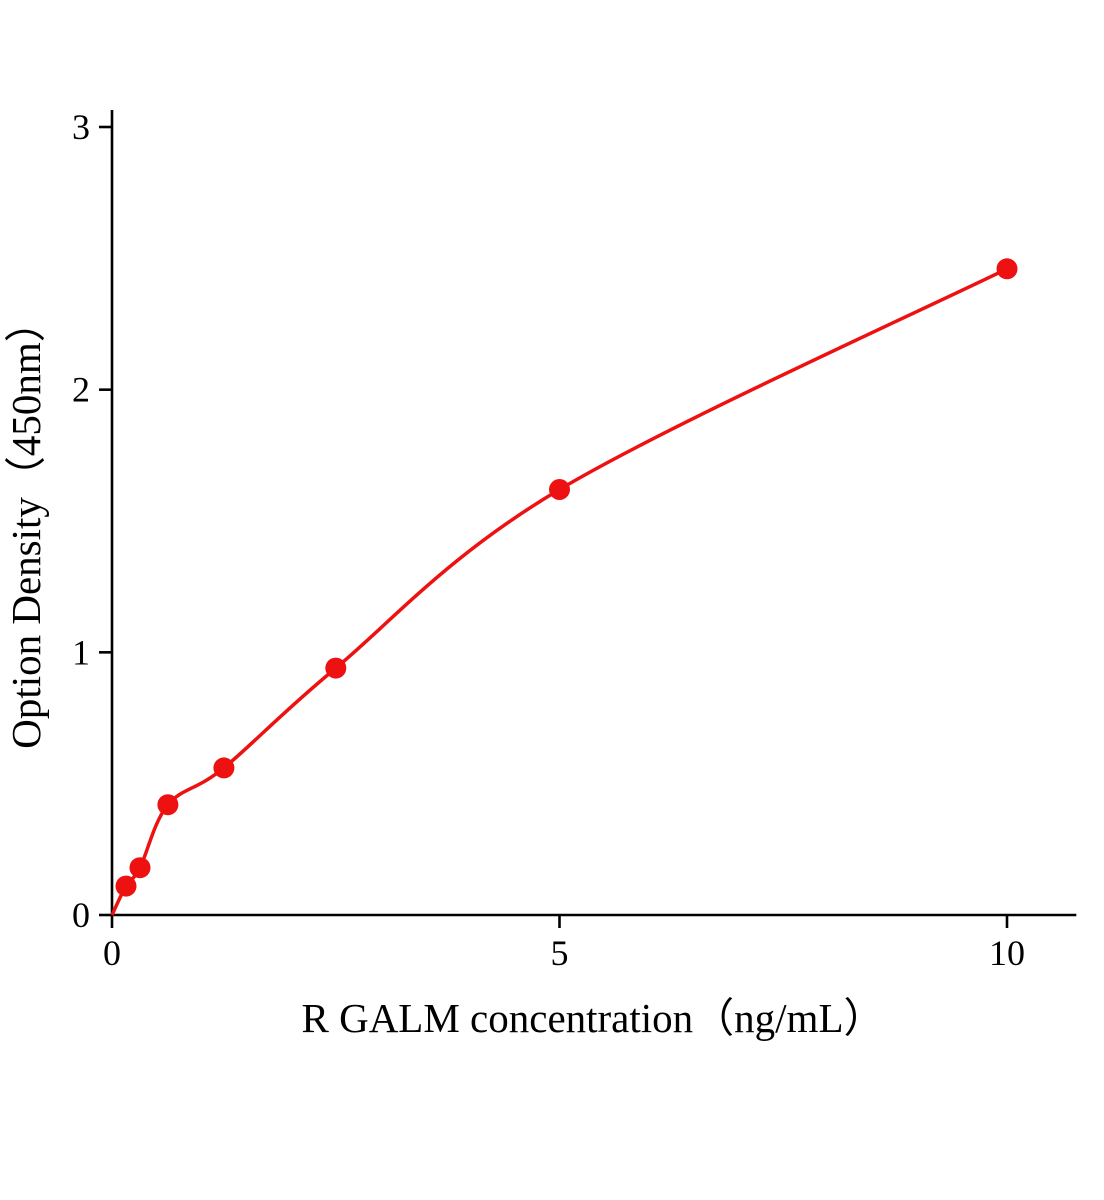 The height and width of the screenshot is (1200, 1104). What do you see at coordinates (26, 525) in the screenshot?
I see `y-axis-label: Option Density（450nm）` at bounding box center [26, 525].